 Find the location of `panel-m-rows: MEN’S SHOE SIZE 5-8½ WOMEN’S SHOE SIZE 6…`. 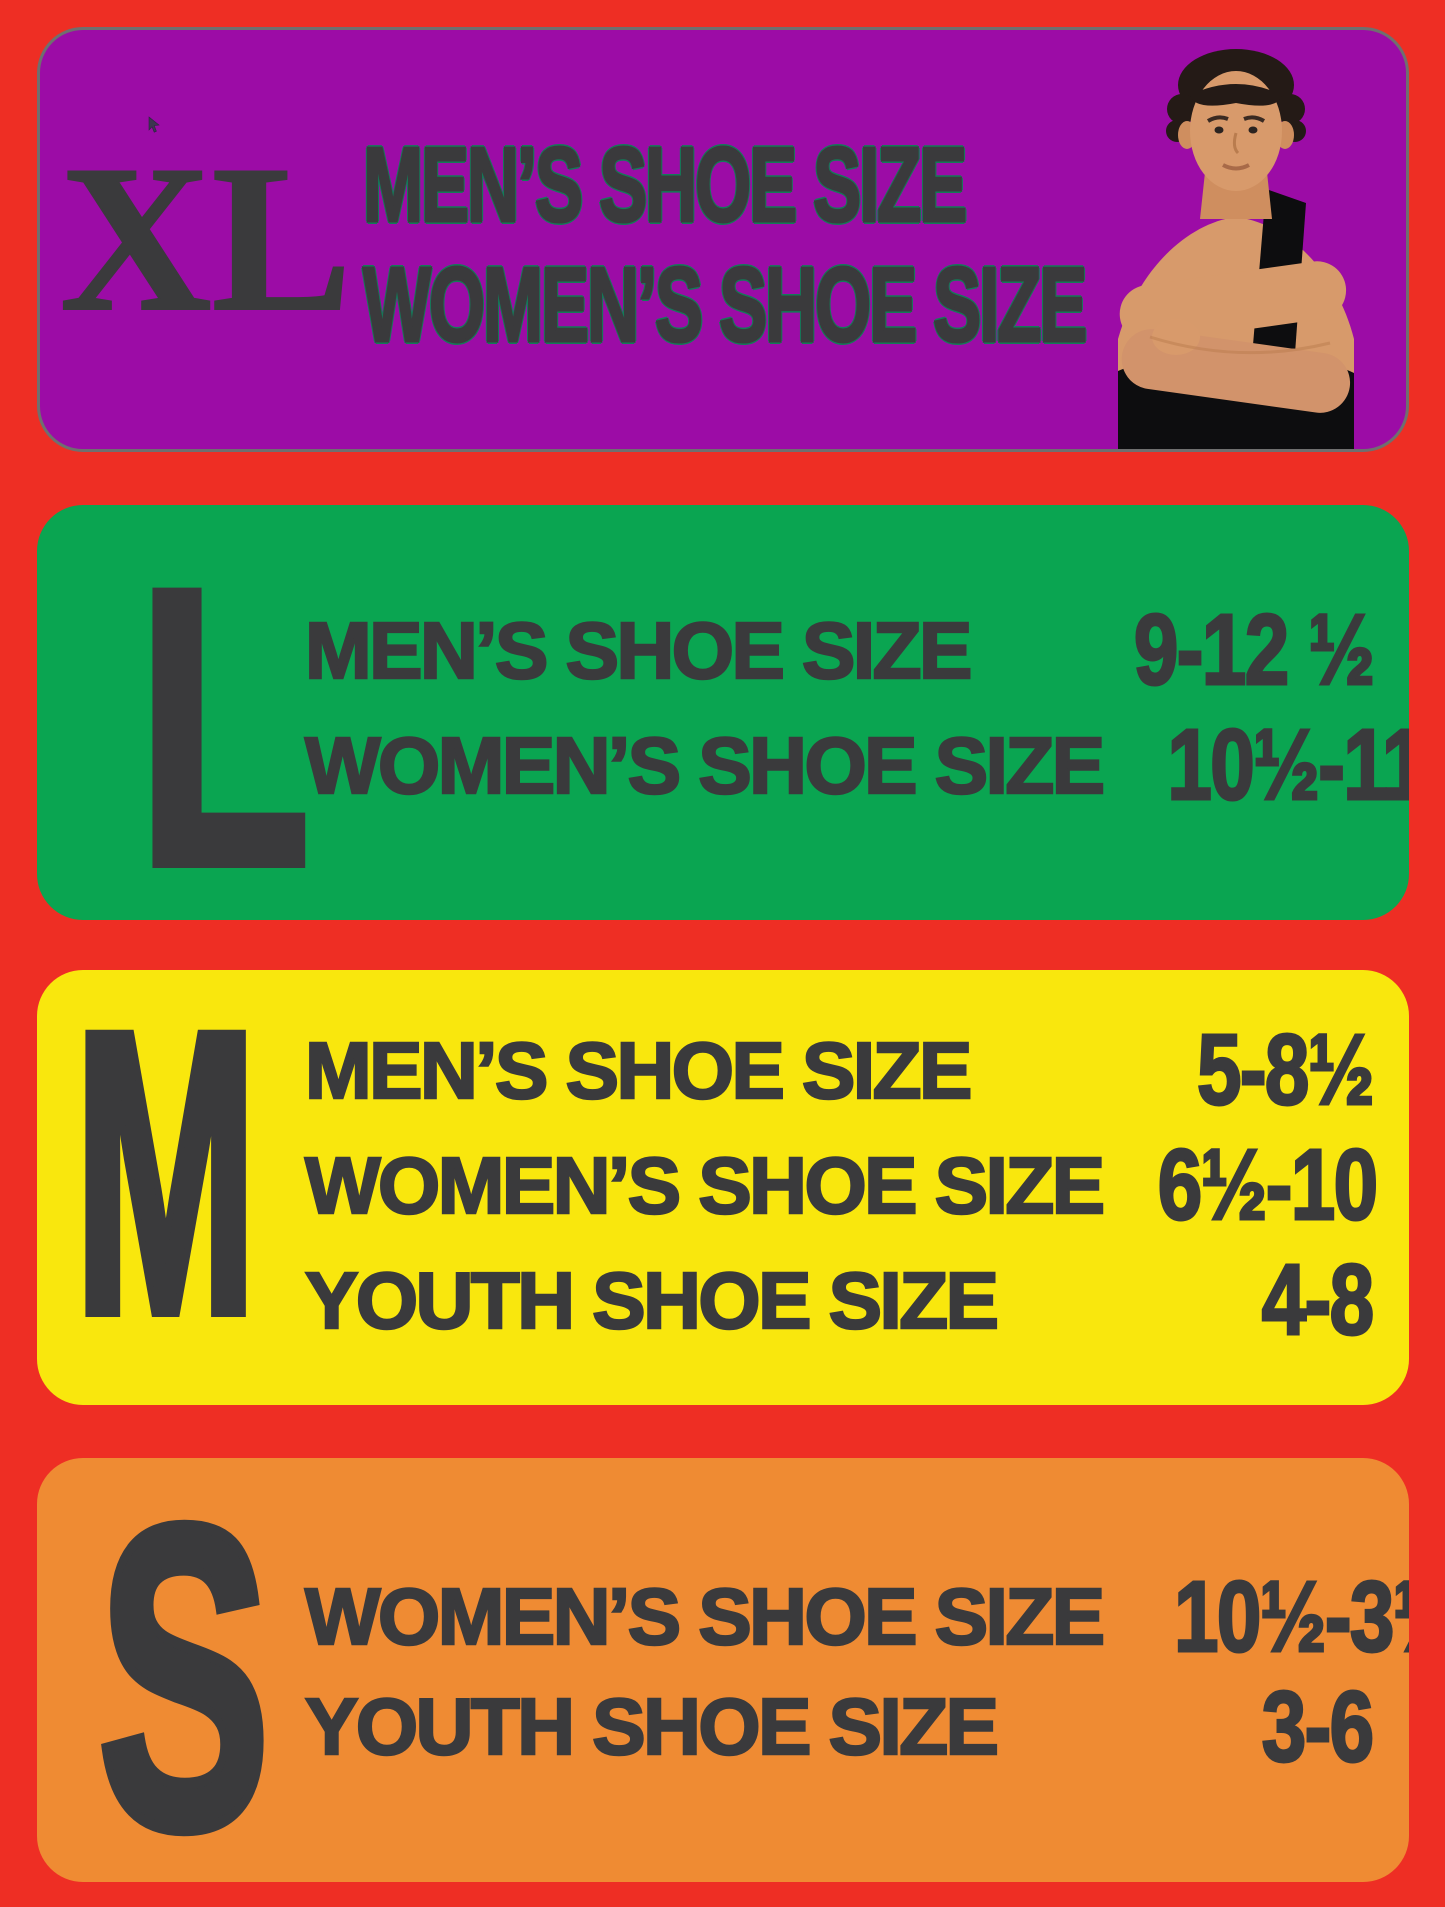

panel-m-rows: MEN’S SHOE SIZE 5-8½ WOMEN’S SHOE SIZE 6… is located at coordinates (841, 1185).